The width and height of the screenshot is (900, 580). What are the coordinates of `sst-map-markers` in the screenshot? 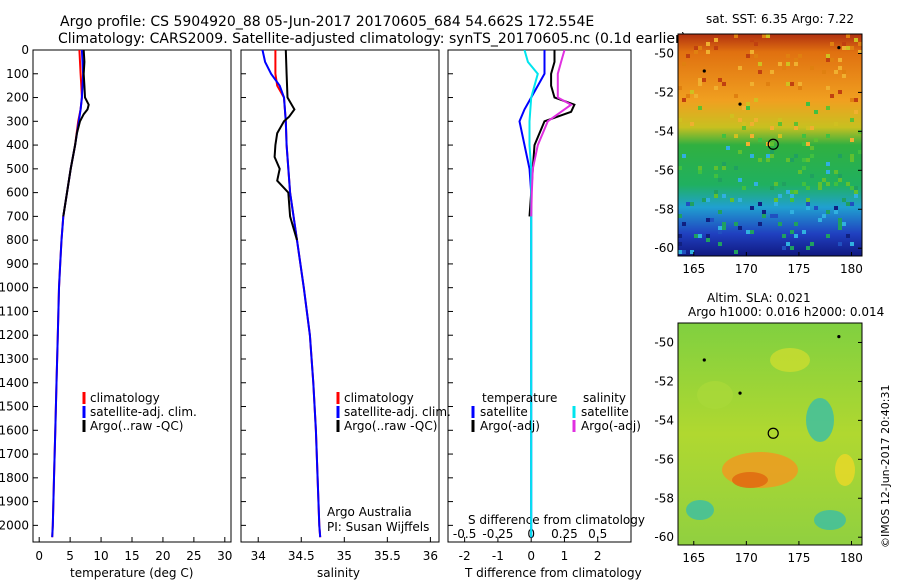 It's located at (771, 98).